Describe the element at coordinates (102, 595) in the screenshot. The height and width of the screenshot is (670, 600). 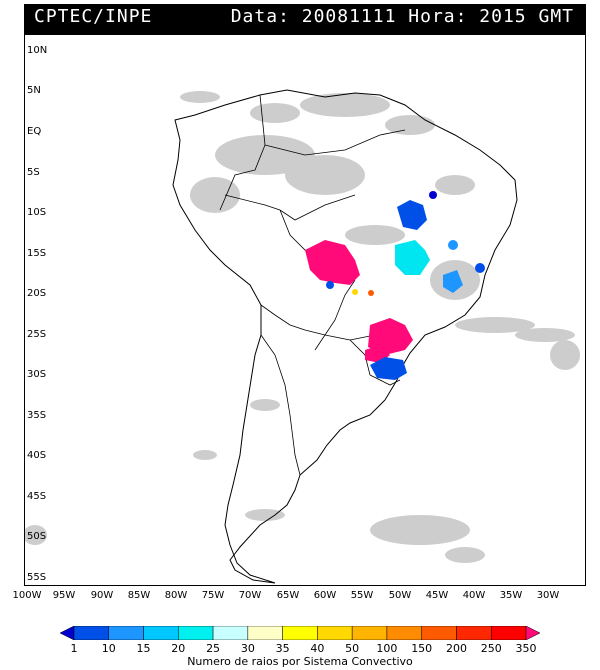
I see `lon-label: 90W` at that location.